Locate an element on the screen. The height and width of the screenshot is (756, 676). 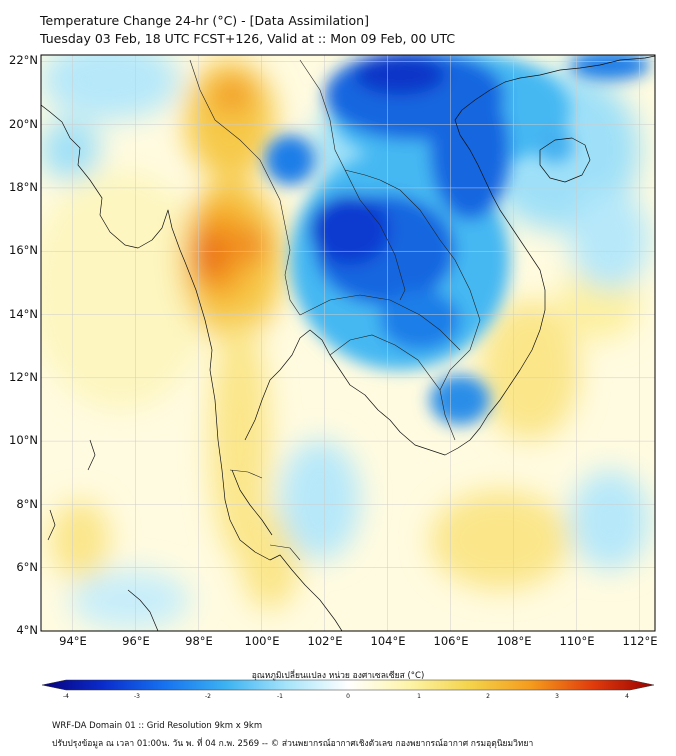
lat-label-4: 4°N is located at coordinates (27, 630).